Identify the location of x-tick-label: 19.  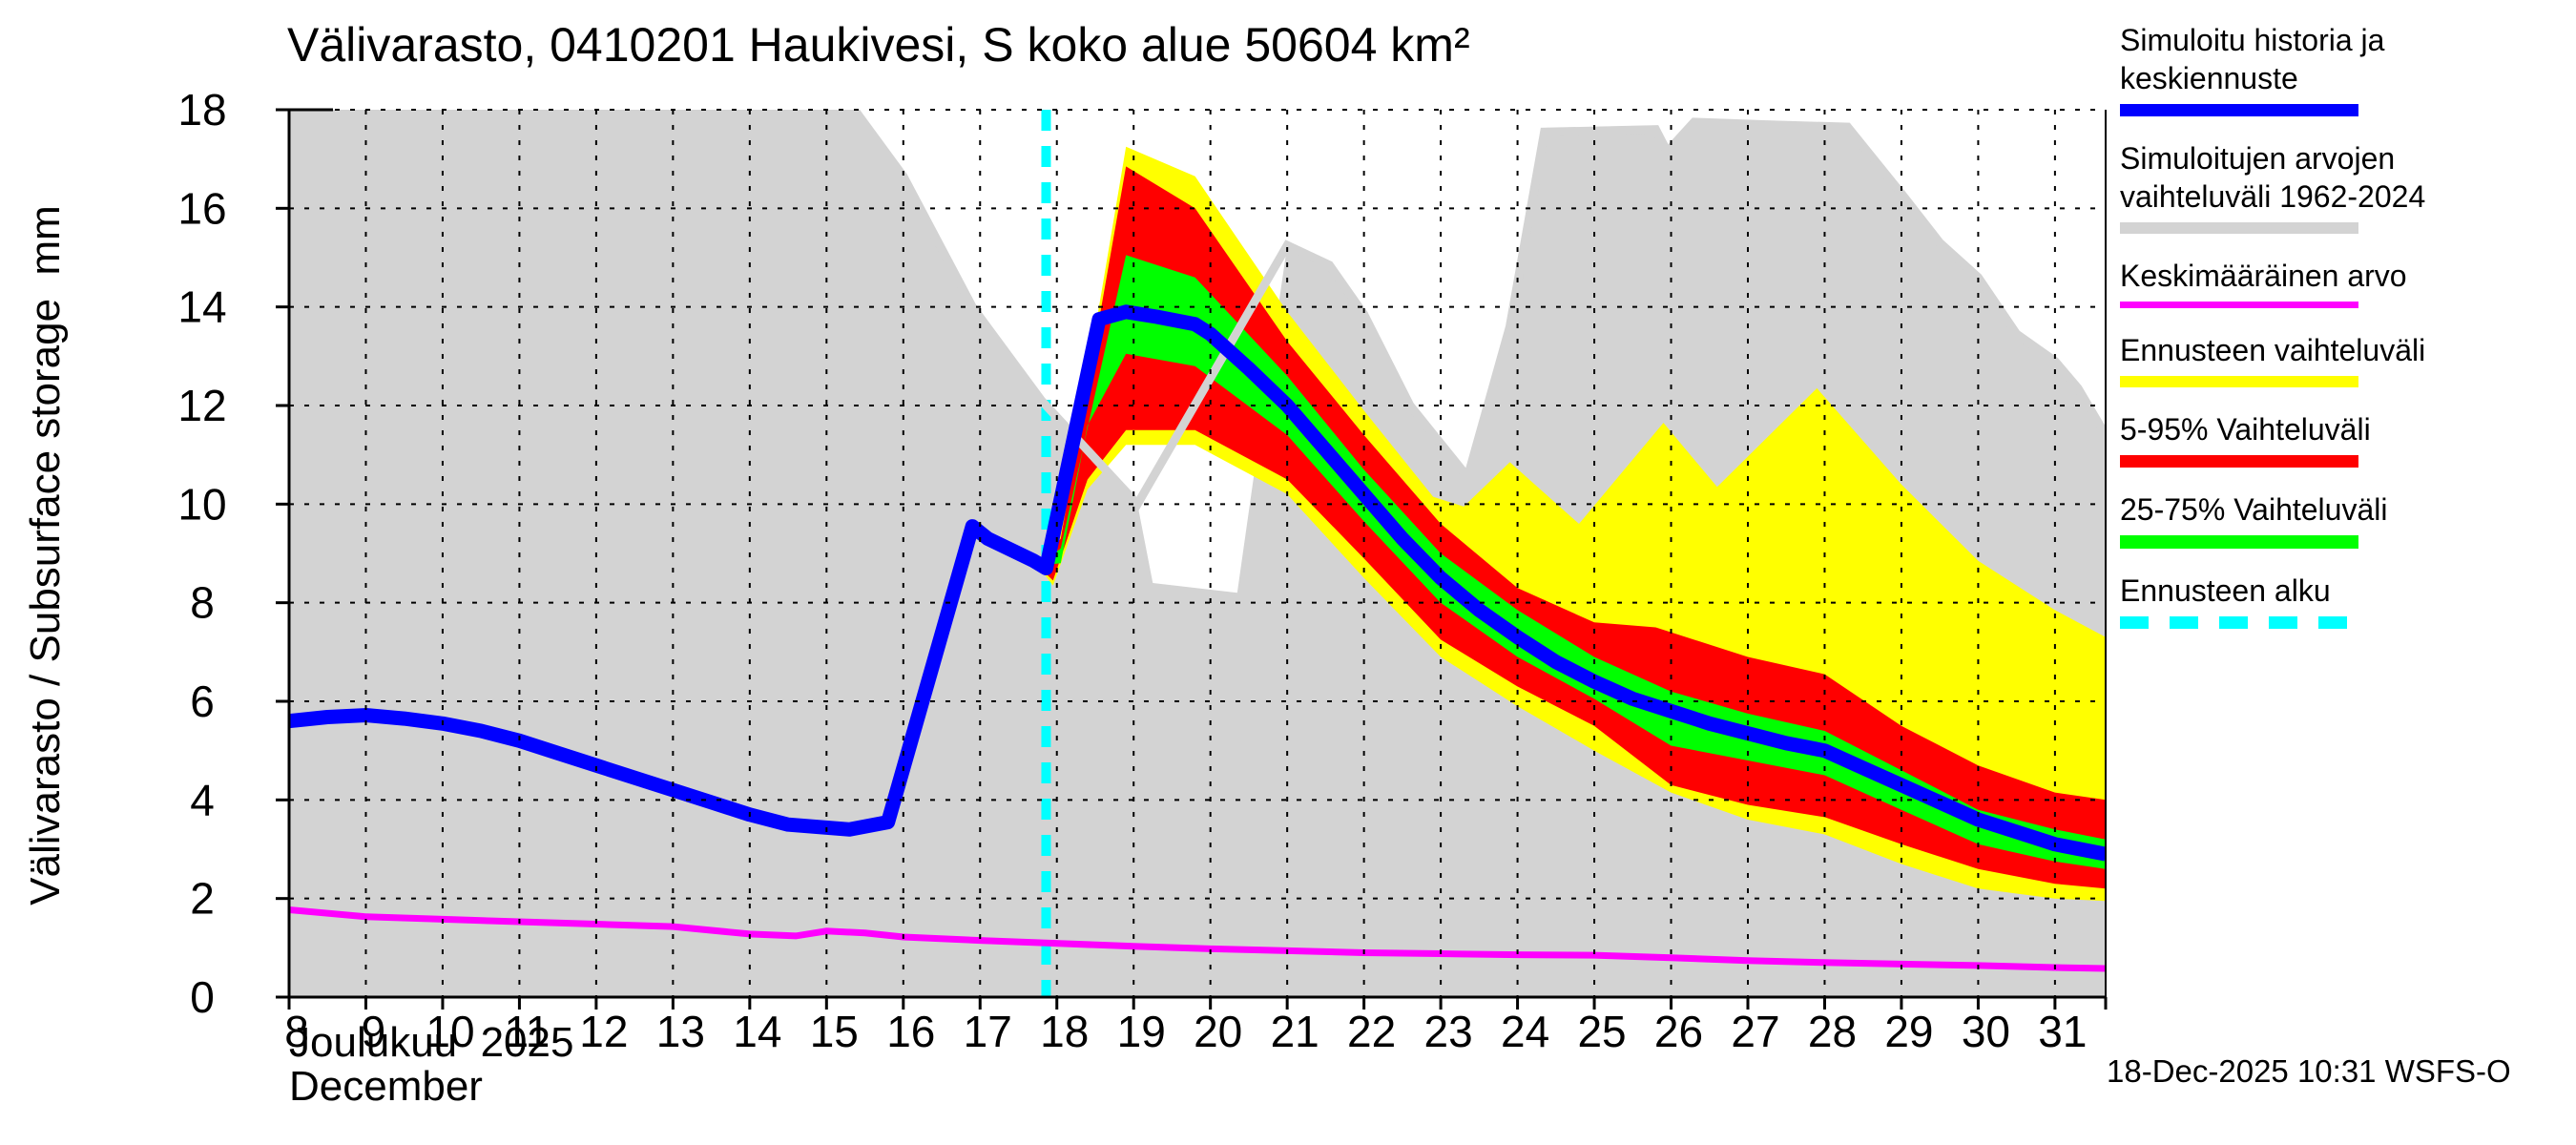
(1141, 1031).